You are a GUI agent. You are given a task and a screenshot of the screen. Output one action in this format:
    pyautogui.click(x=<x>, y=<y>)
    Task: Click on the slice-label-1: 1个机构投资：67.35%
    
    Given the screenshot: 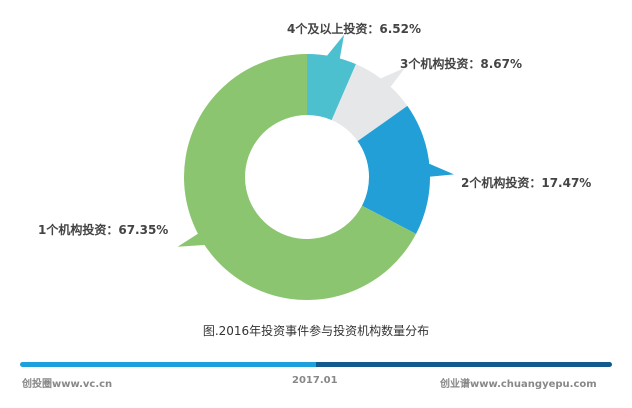 What is the action you would take?
    pyautogui.click(x=103, y=230)
    